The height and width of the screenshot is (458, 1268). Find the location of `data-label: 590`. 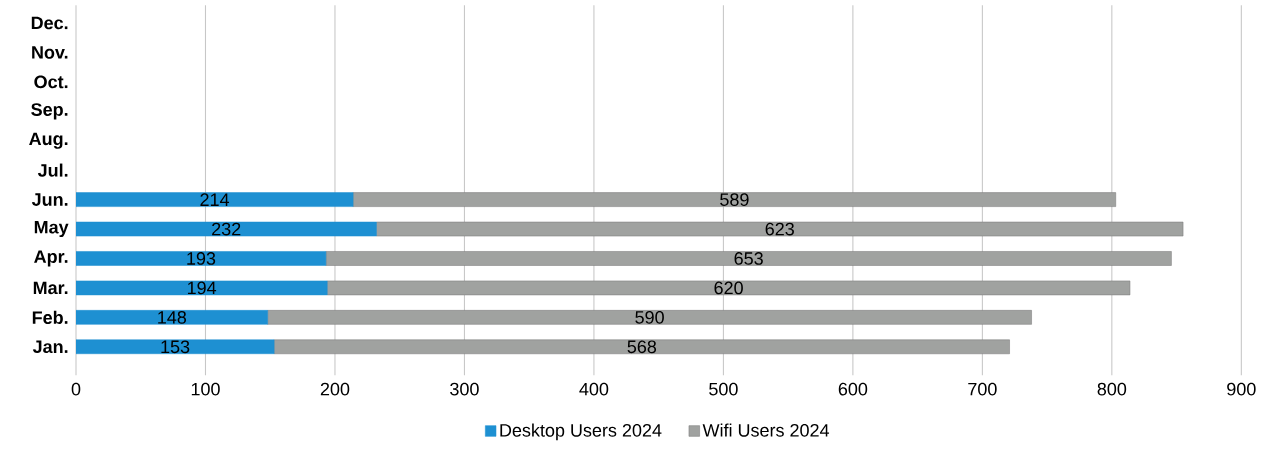

data-label: 590 is located at coordinates (649, 317).